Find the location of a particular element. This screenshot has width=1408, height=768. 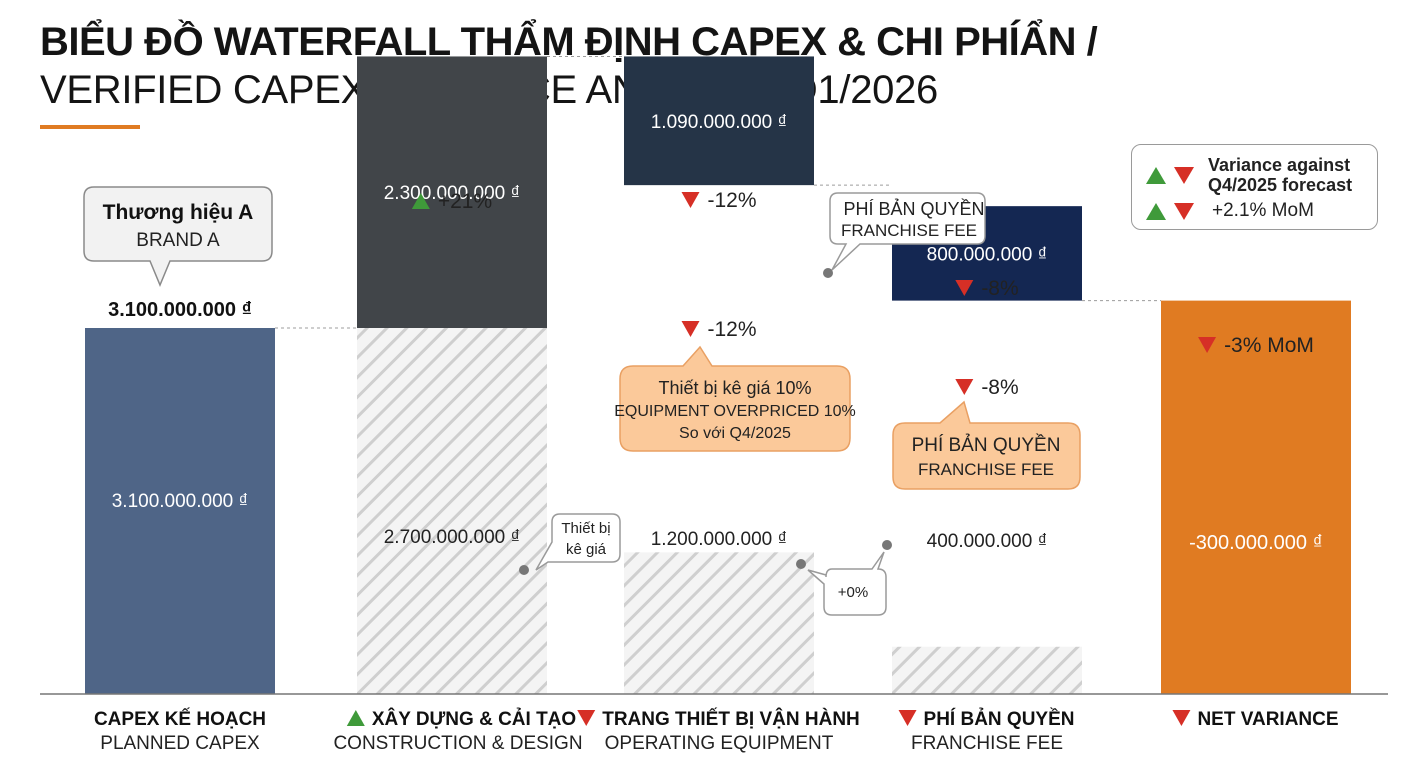

brand-callout is located at coordinates (178, 236).